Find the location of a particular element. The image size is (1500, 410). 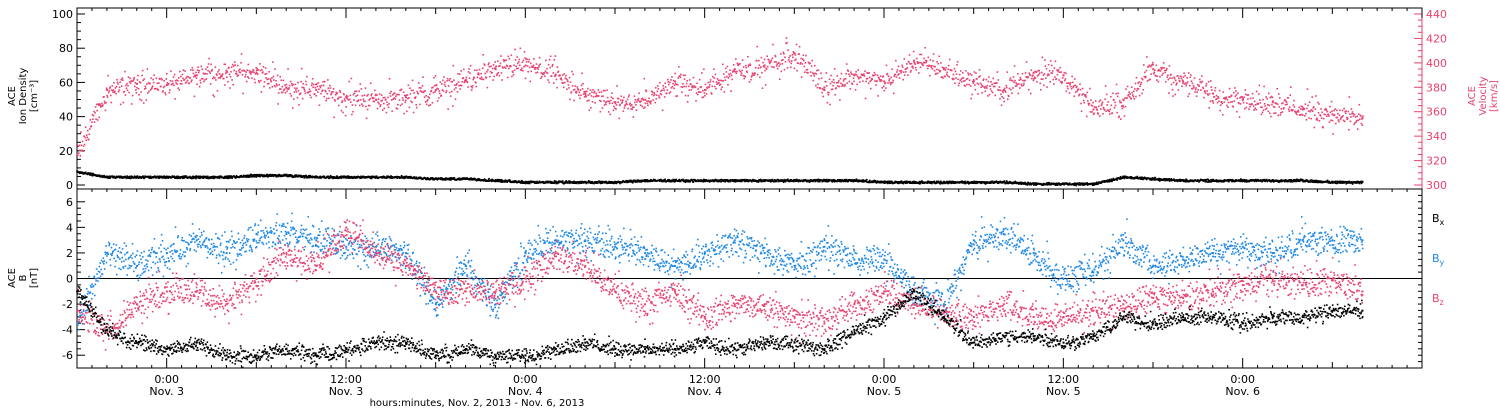

data-point-value is located at coordinates (1153, 69).